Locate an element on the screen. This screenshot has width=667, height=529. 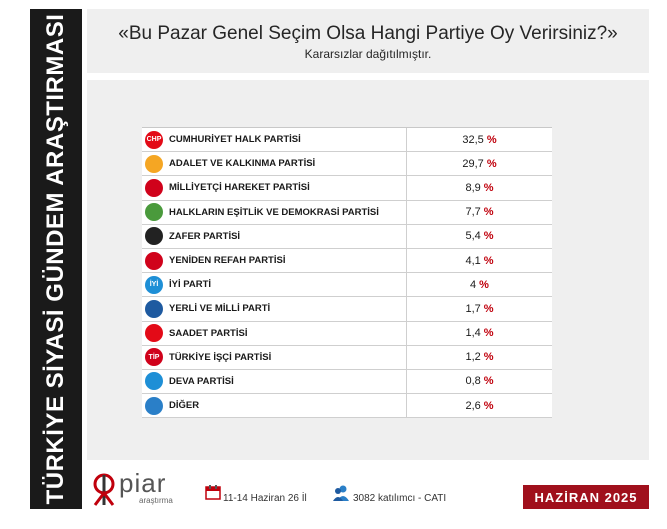
party-name: TÜRKİYE İŞÇİ PARTİSİ is located at coordinates (220, 357).